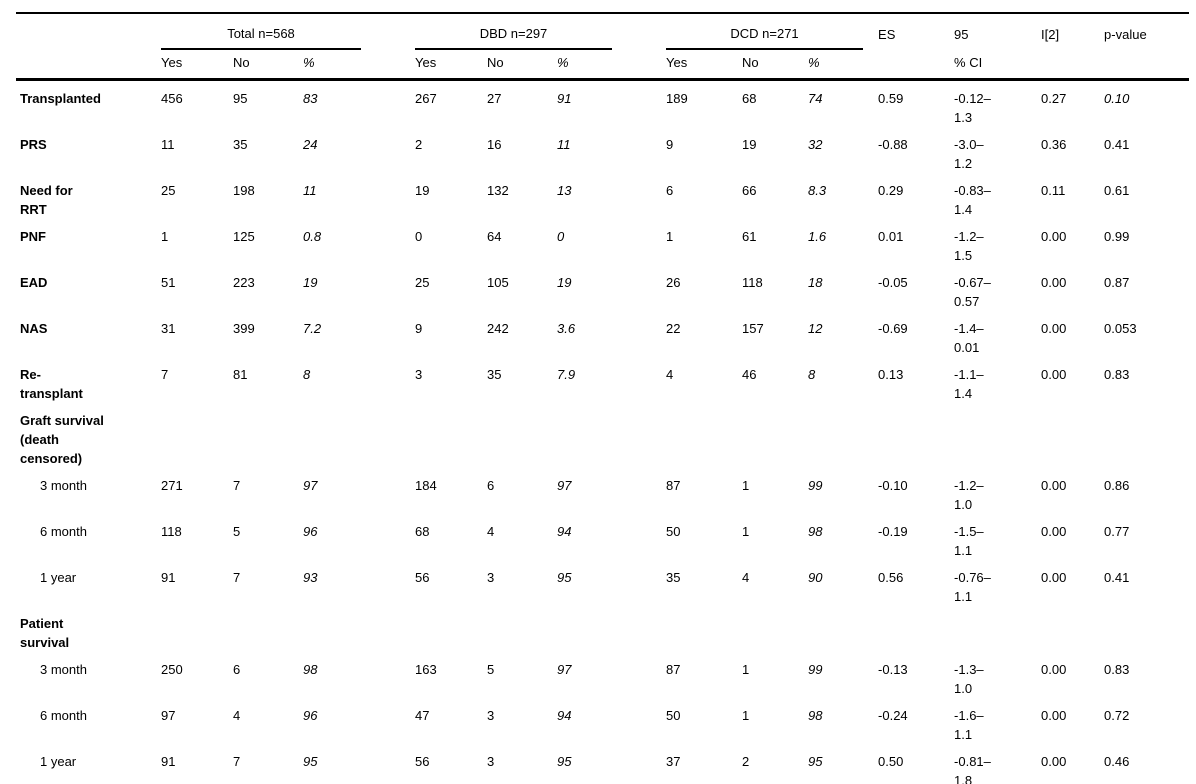  What do you see at coordinates (172, 98) in the screenshot?
I see `cell-total-yes: 456` at bounding box center [172, 98].